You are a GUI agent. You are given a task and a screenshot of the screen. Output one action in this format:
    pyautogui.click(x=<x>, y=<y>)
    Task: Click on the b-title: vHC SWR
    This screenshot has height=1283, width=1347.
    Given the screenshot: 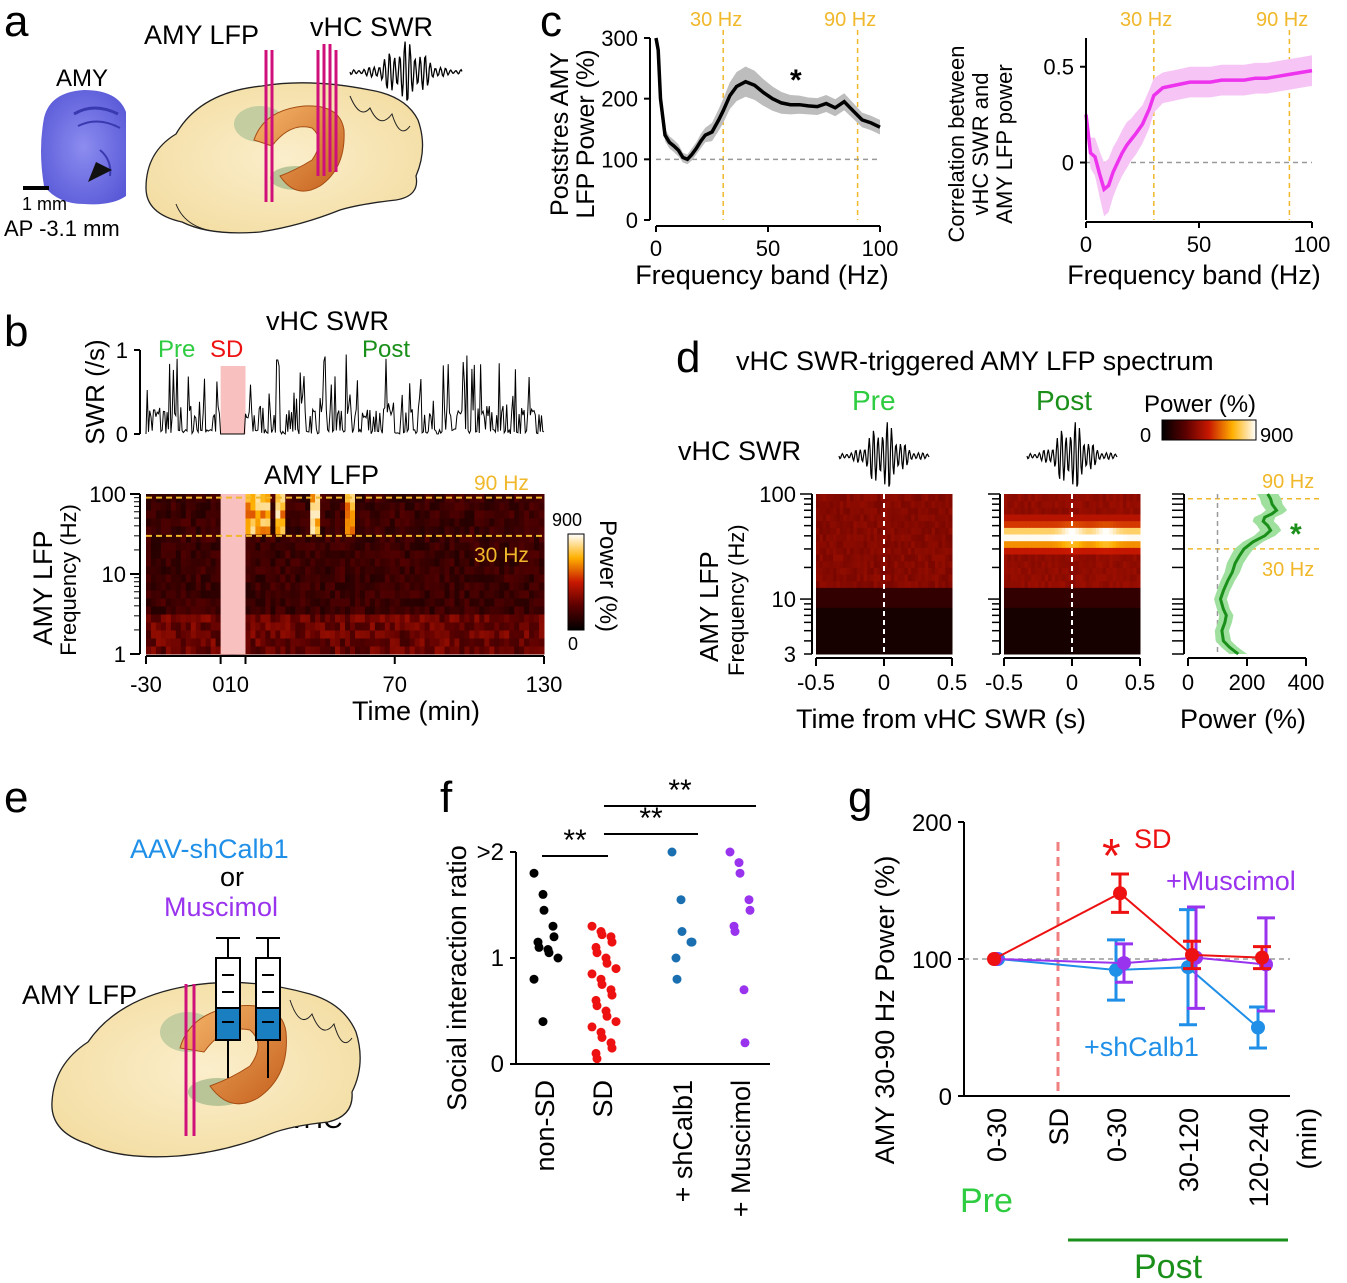 What is the action you would take?
    pyautogui.click(x=327, y=321)
    